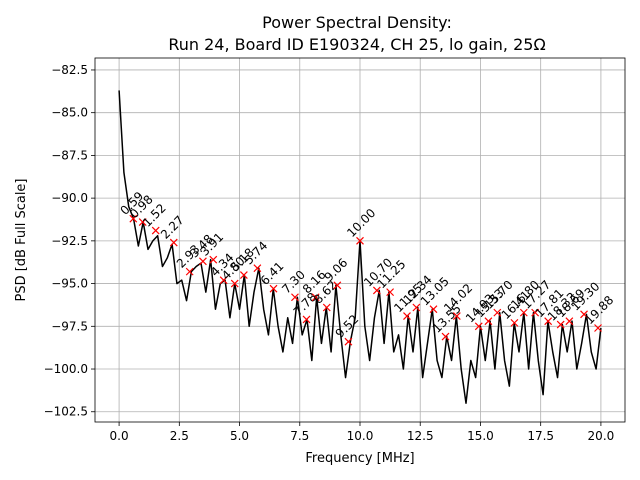 The height and width of the screenshot is (480, 640). I want to click on y-tick-label: −95.0, so click(69, 284).